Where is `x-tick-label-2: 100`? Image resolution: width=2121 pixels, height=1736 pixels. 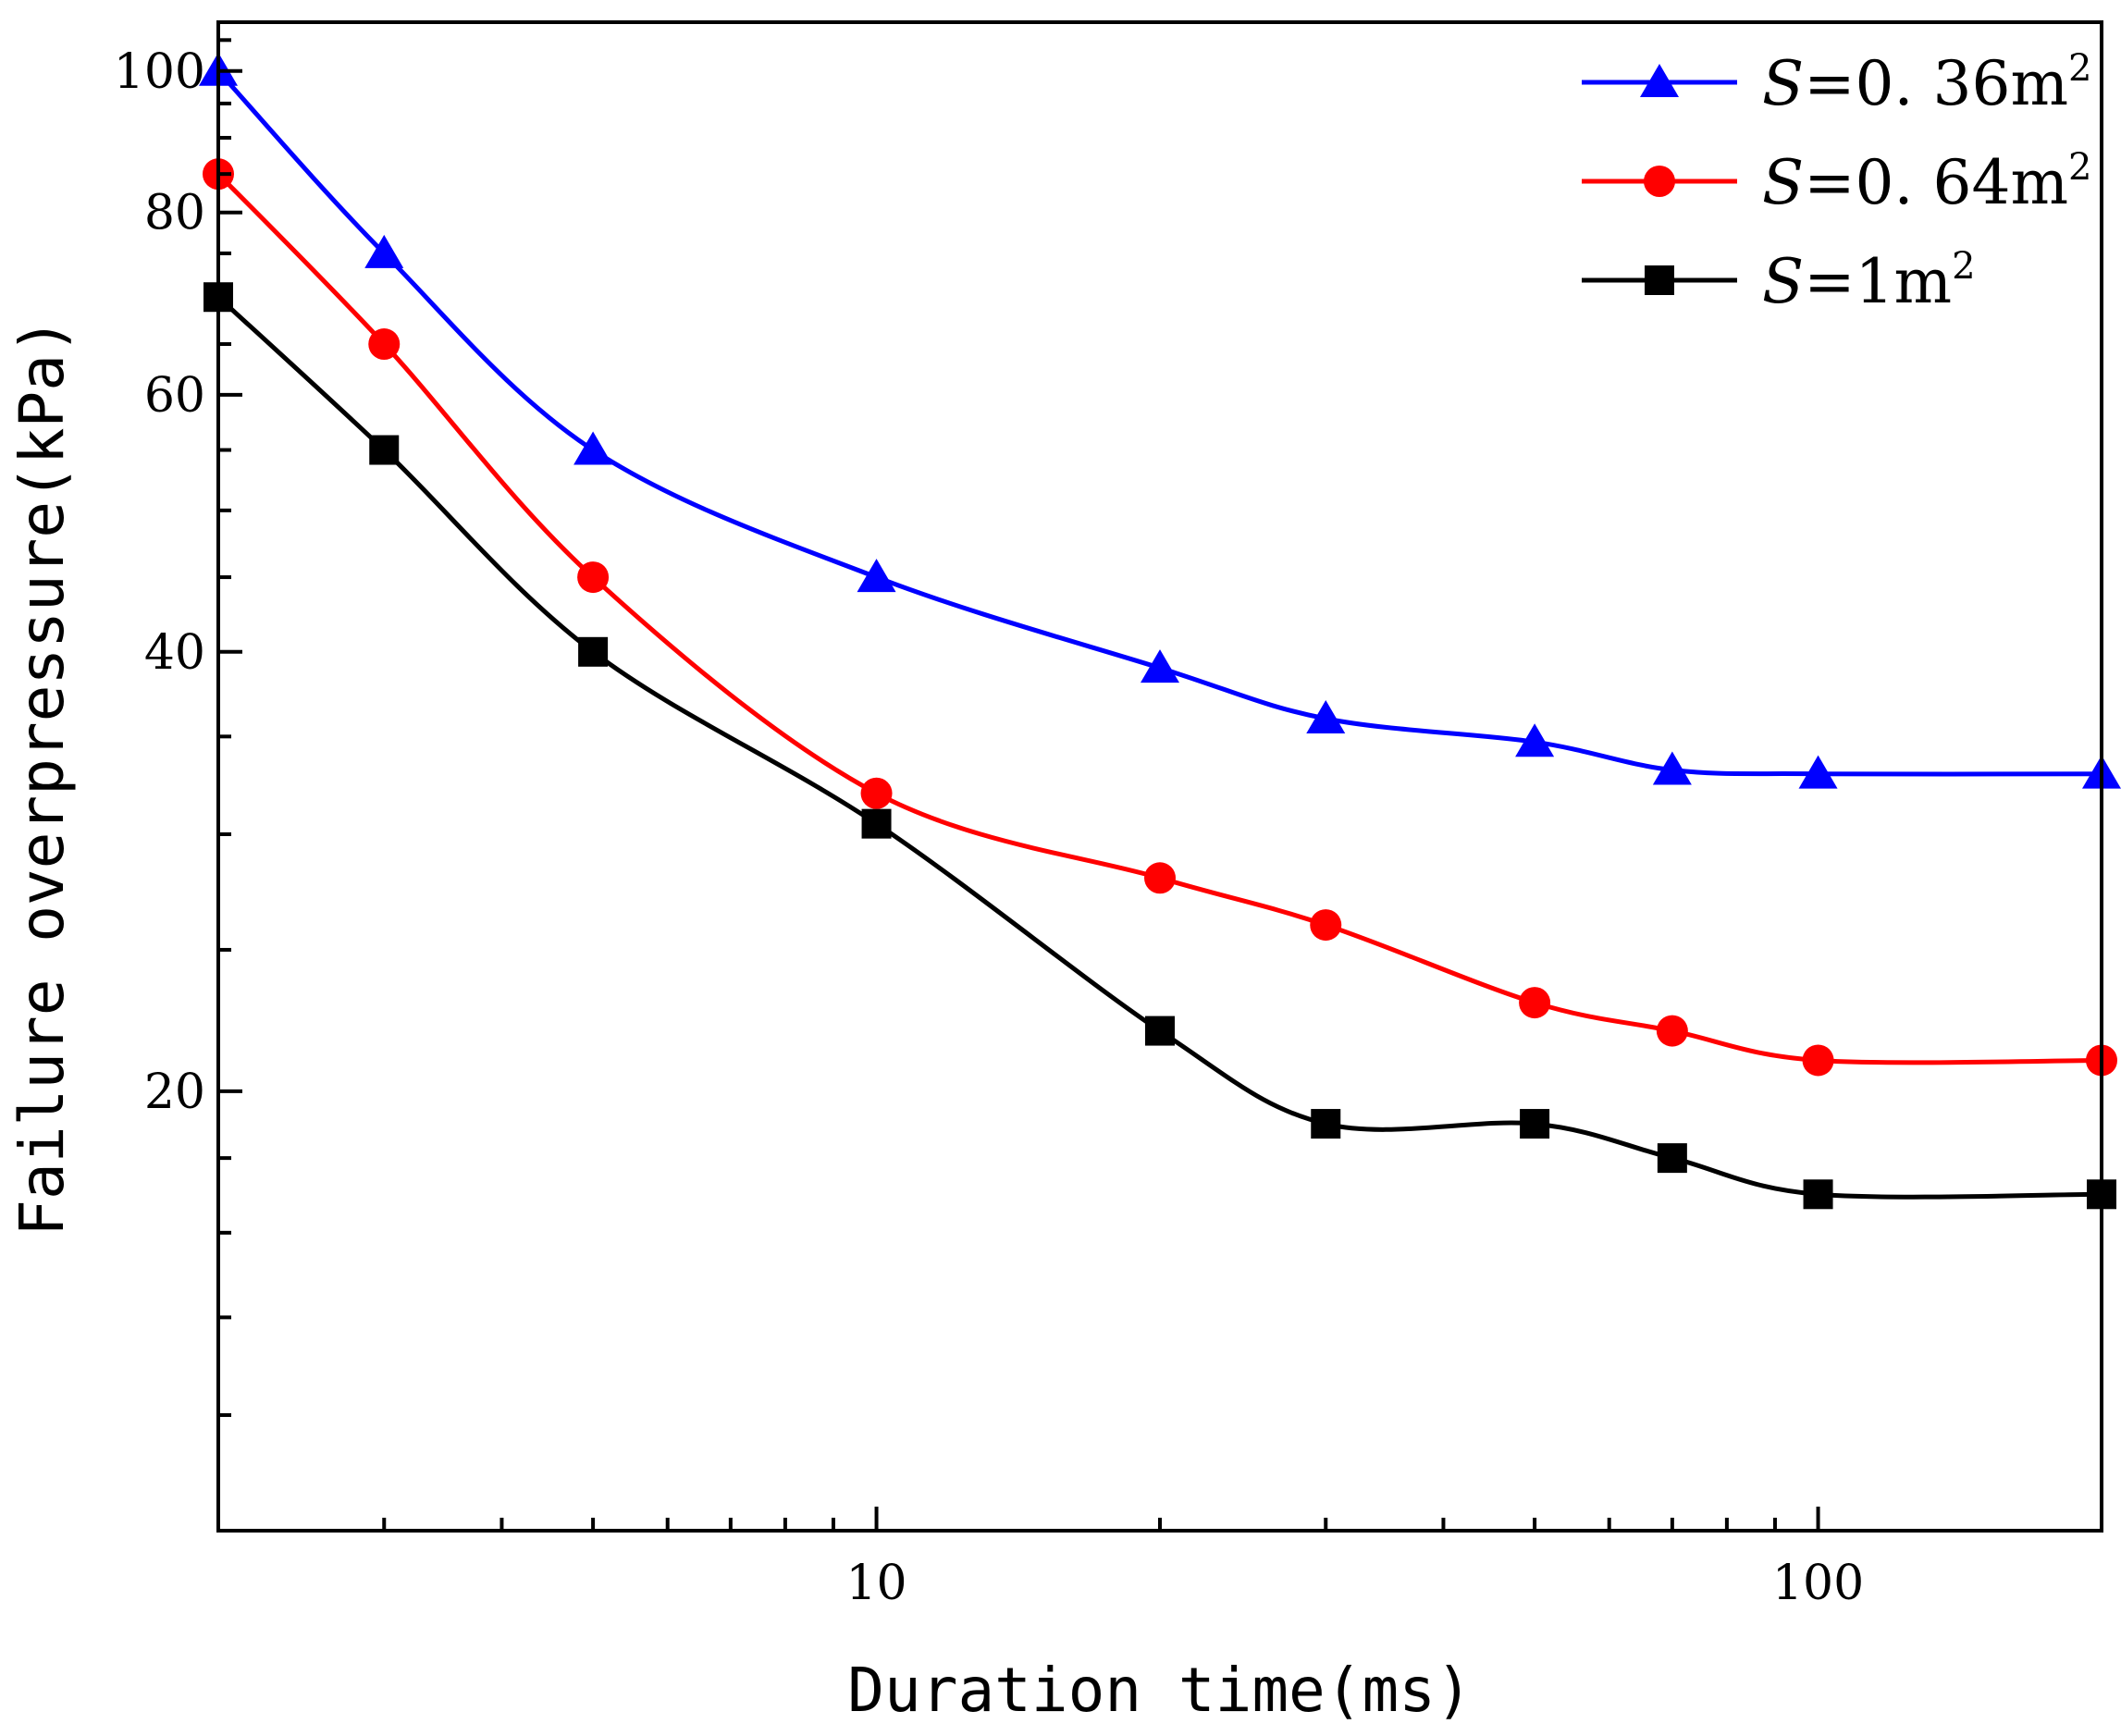 x-tick-label-2: 100 is located at coordinates (1818, 1583).